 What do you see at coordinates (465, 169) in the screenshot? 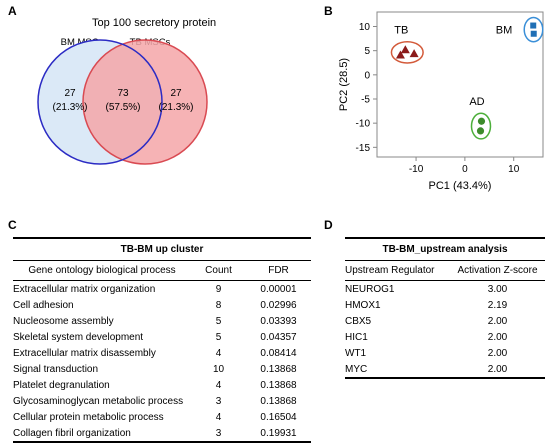
I see `pca-x-tick-label: 0` at bounding box center [465, 169].